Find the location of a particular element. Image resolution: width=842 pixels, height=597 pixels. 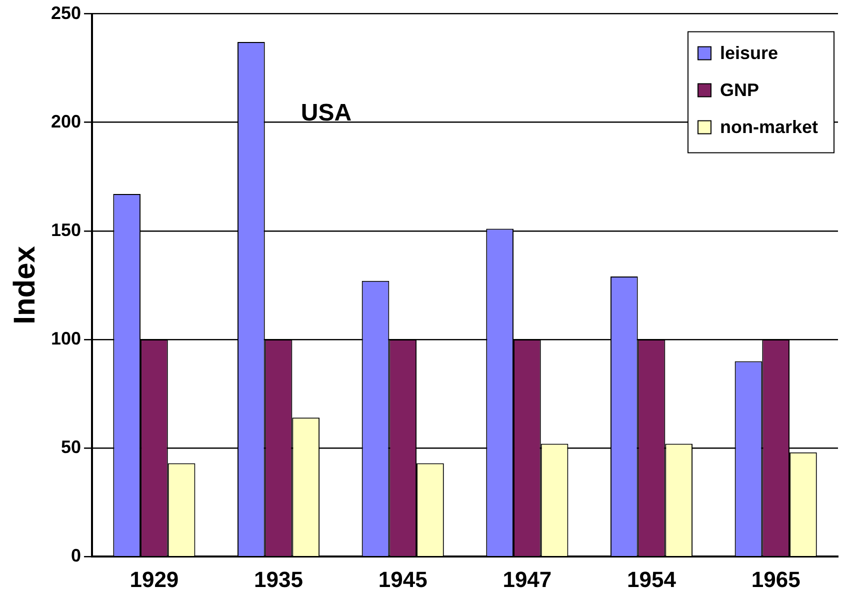

y-tick-label: 50 is located at coordinates (71, 447).